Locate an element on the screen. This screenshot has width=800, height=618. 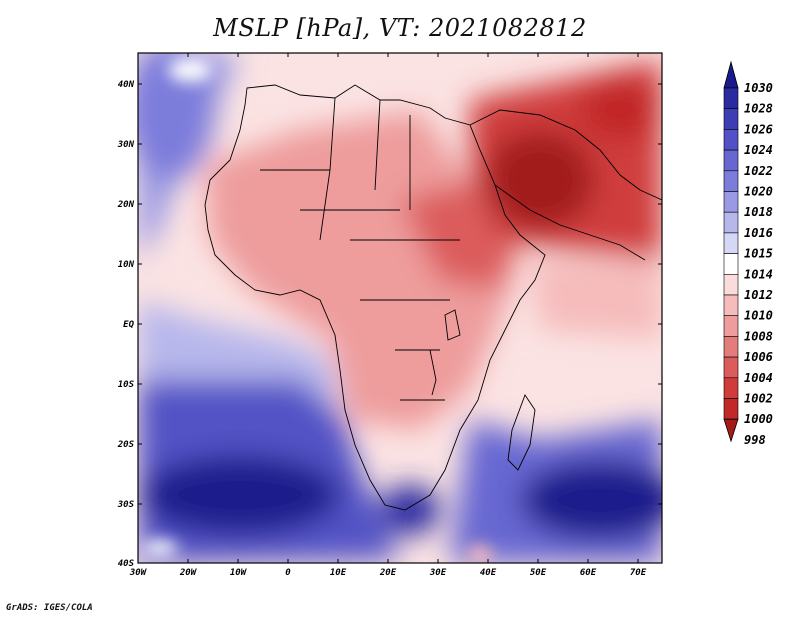
x-tick-label: 10W is located at coordinates (239, 573).